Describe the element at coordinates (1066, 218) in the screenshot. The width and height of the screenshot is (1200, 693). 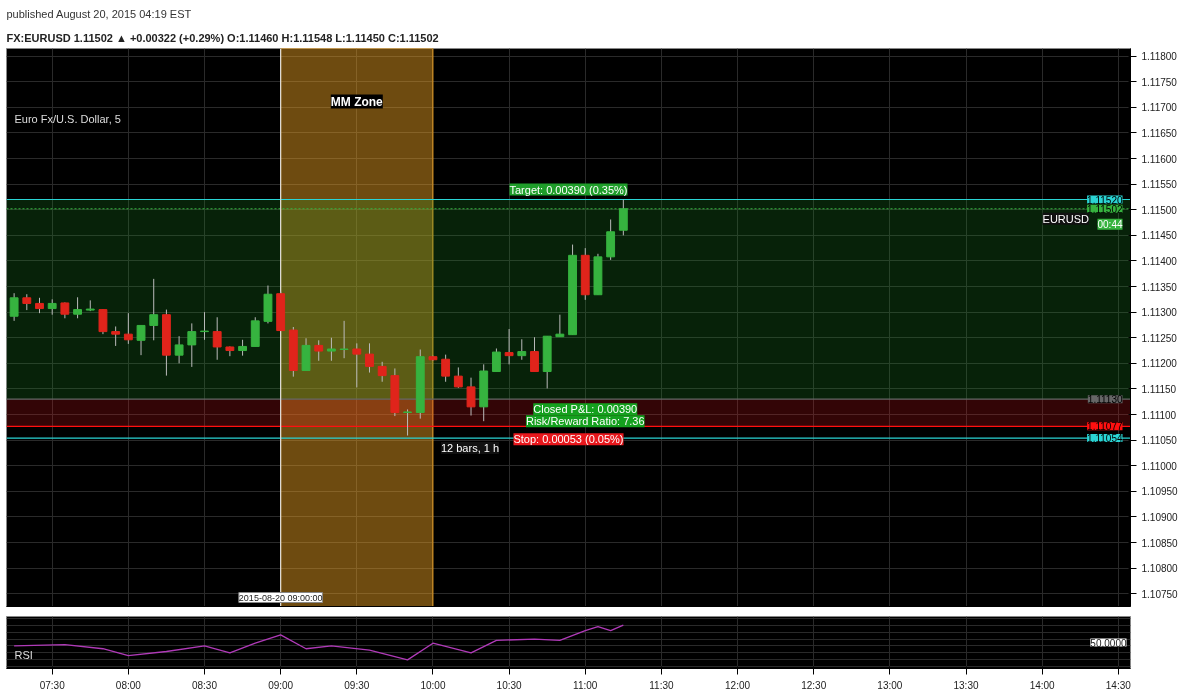
I see `annotation: EURUSD` at that location.